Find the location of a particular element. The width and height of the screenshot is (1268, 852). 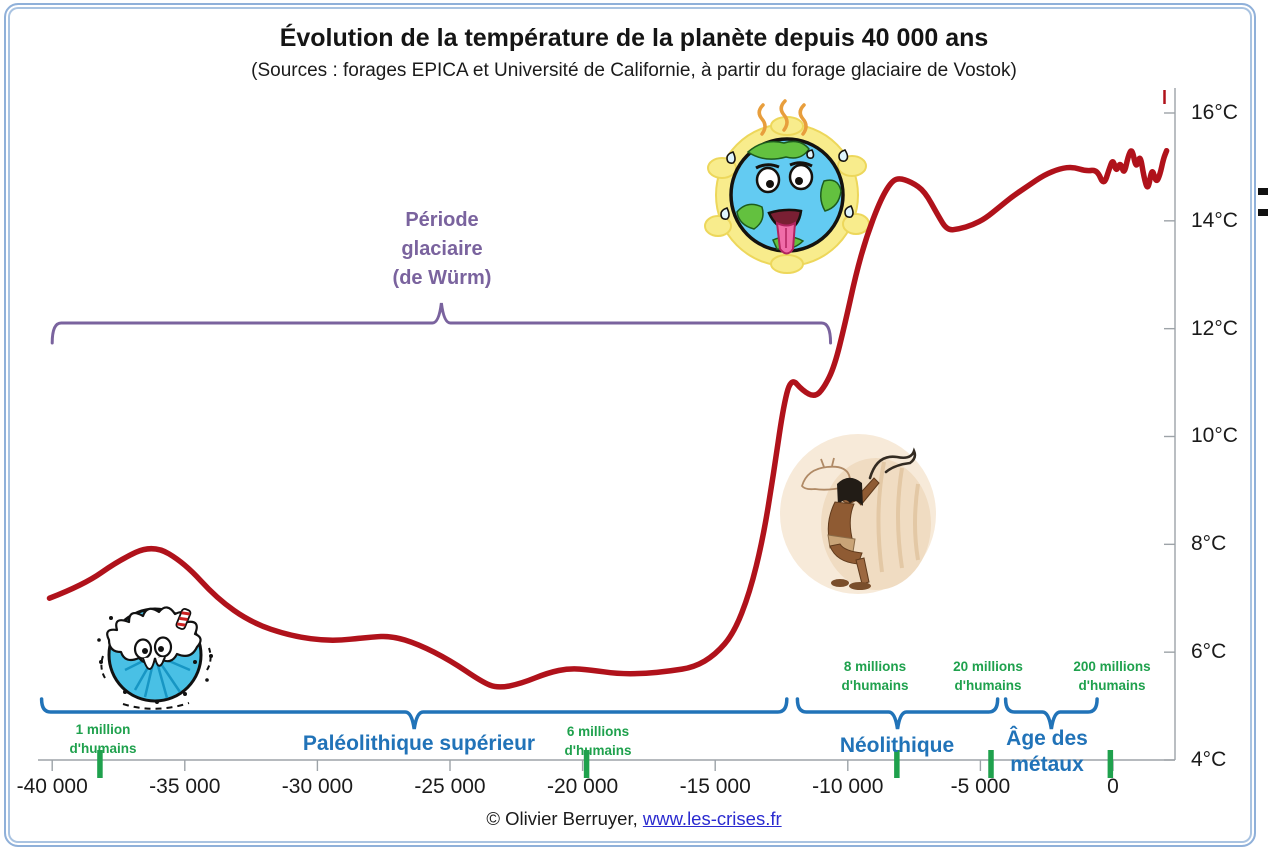

population-marker-line1: 6 millions is located at coordinates (598, 731).